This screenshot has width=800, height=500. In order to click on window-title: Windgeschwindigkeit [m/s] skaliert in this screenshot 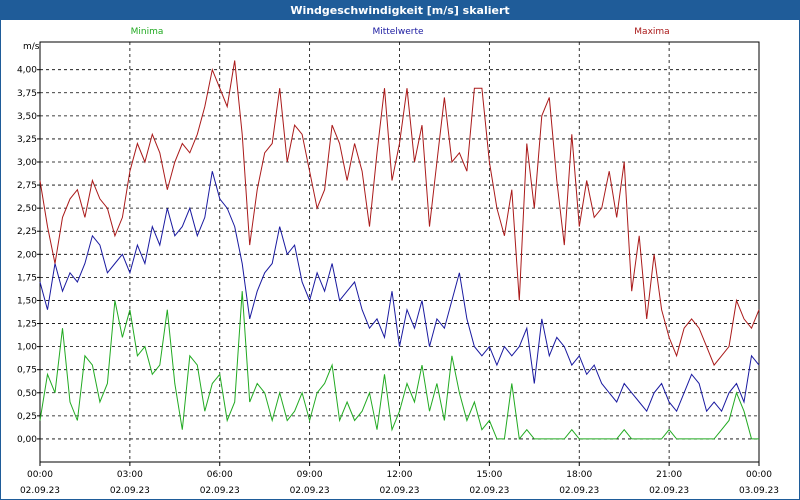, I will do `click(400, 10)`.